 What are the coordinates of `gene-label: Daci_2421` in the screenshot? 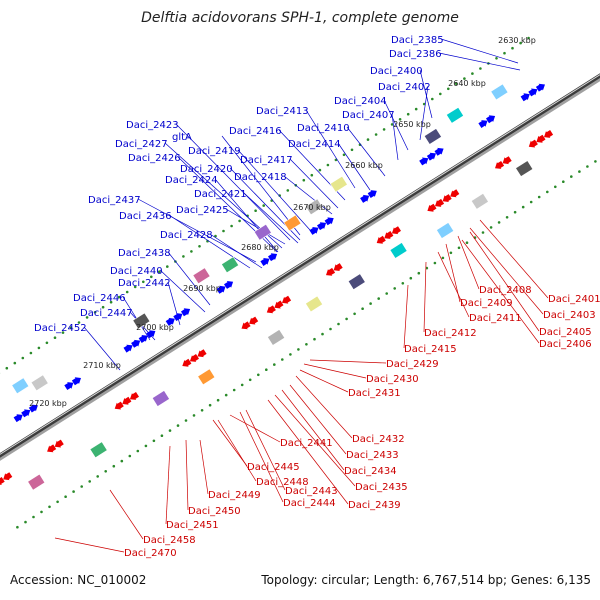 It's located at (220, 194).